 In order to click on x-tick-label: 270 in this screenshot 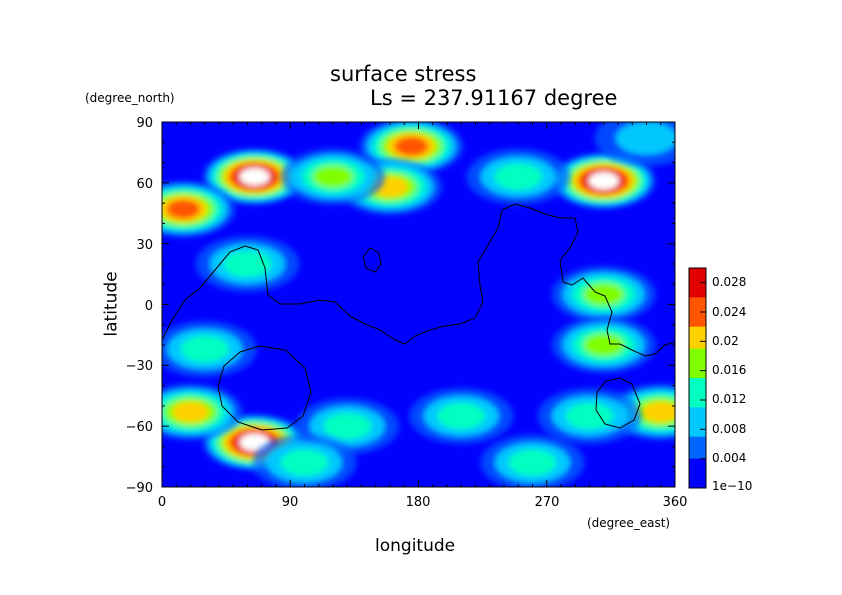, I will do `click(547, 502)`.